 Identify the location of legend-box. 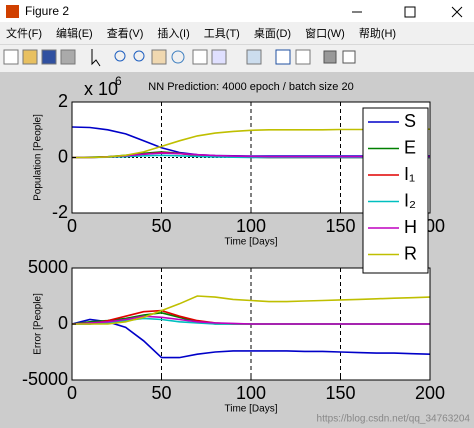
(395, 190).